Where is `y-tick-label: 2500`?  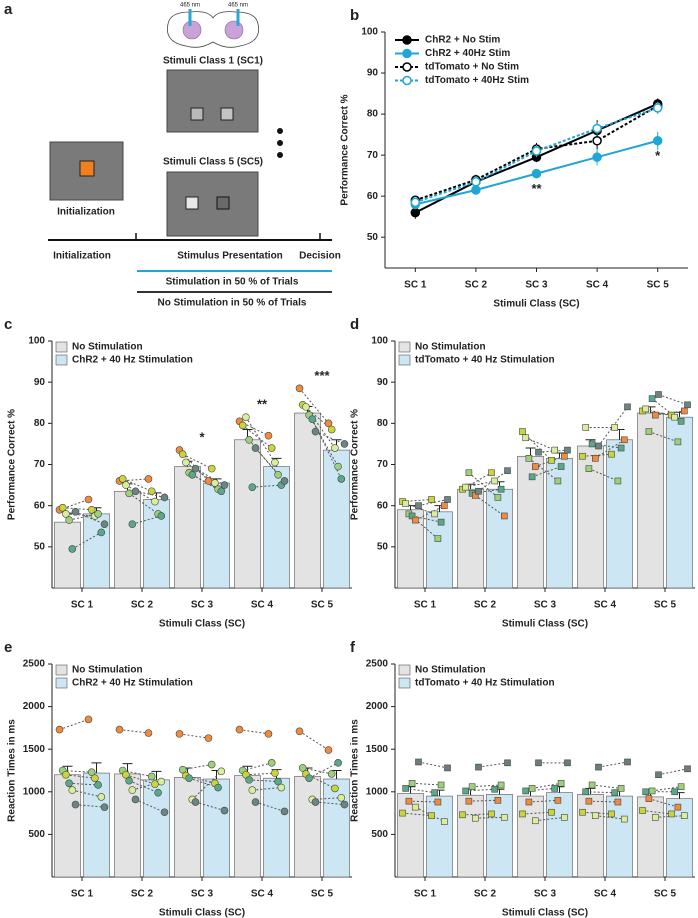
y-tick-label: 2500 is located at coordinates (34, 664).